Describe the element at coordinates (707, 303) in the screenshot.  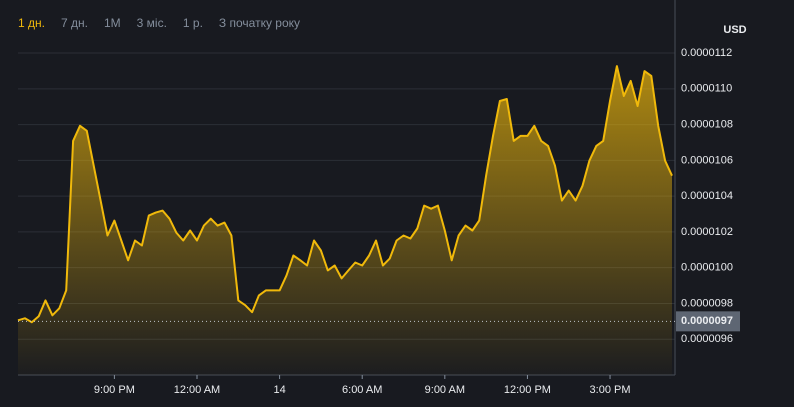
I see `y-tick-label: 0.0000098` at that location.